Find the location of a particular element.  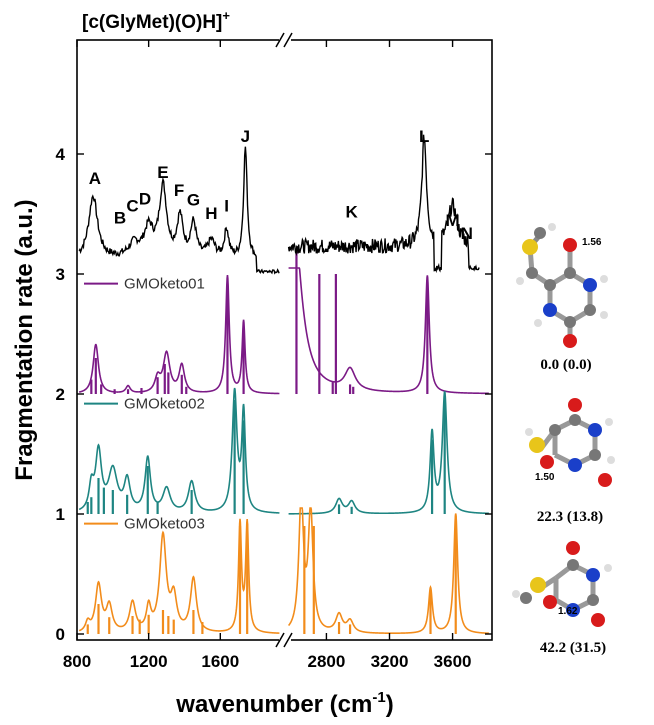

experimental-left-line is located at coordinates (179, 210).